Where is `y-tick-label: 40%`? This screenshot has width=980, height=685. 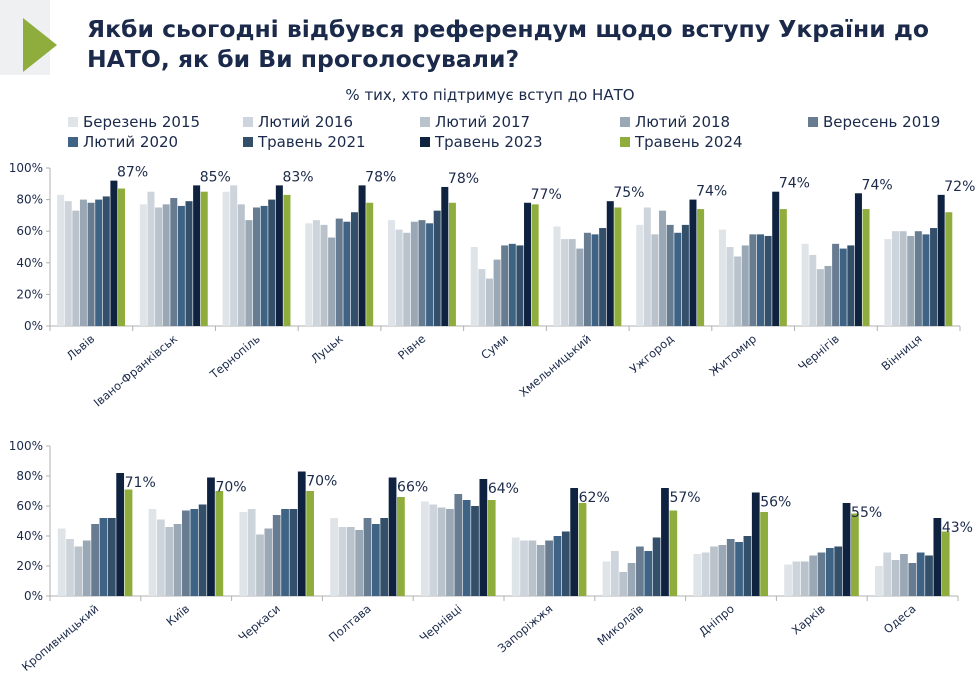 y-tick-label: 40% is located at coordinates (29, 536).